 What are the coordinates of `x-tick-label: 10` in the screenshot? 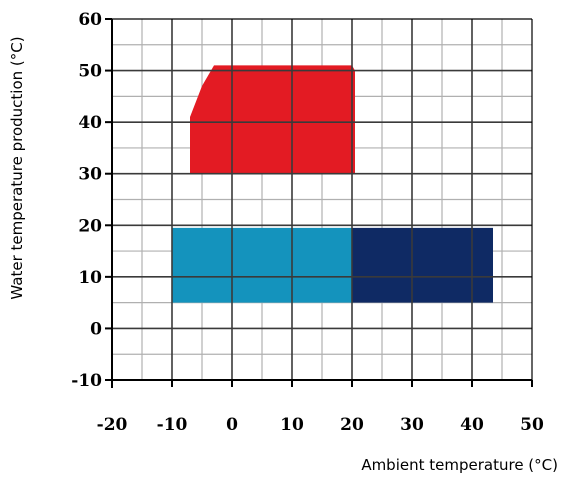 It's located at (292, 425).